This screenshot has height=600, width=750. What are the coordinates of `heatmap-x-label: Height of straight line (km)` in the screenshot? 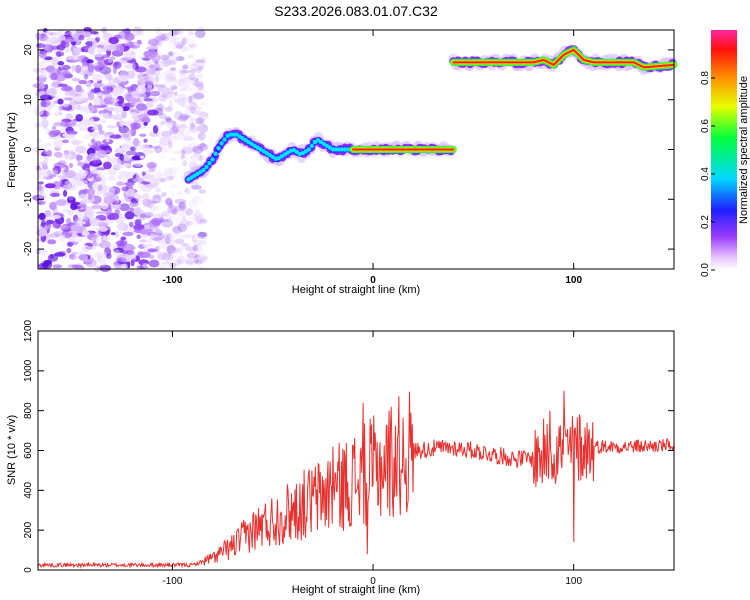 It's located at (356, 290).